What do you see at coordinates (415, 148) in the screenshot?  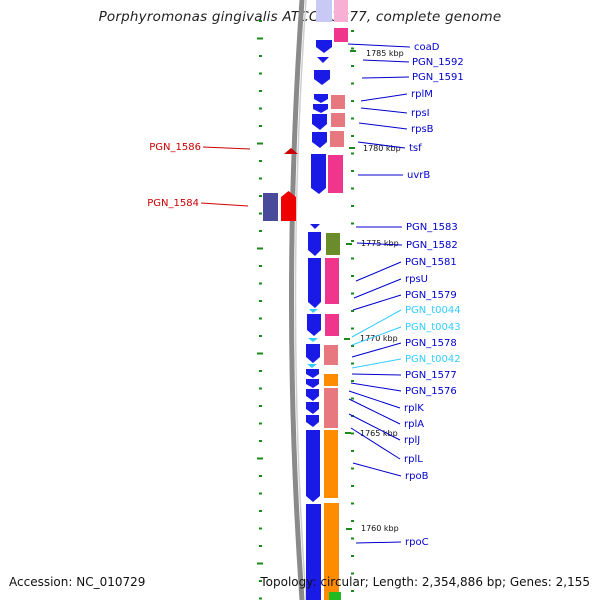 I see `gene-label: tsf` at bounding box center [415, 148].